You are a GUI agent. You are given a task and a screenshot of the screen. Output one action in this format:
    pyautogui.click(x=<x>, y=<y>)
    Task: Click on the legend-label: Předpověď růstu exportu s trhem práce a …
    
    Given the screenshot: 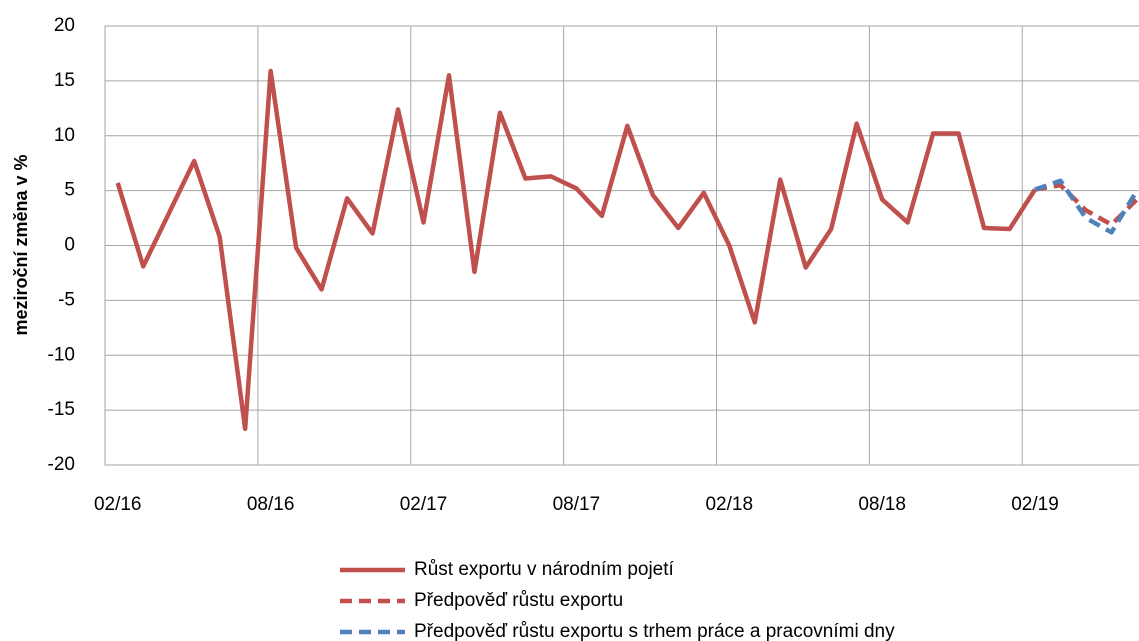 What is the action you would take?
    pyautogui.click(x=654, y=631)
    